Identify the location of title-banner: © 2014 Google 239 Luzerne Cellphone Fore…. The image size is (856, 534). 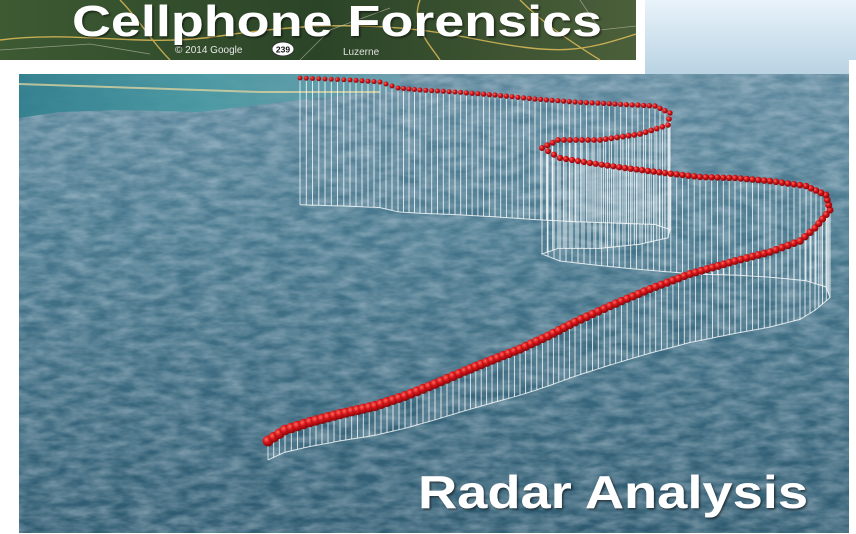
(318, 30).